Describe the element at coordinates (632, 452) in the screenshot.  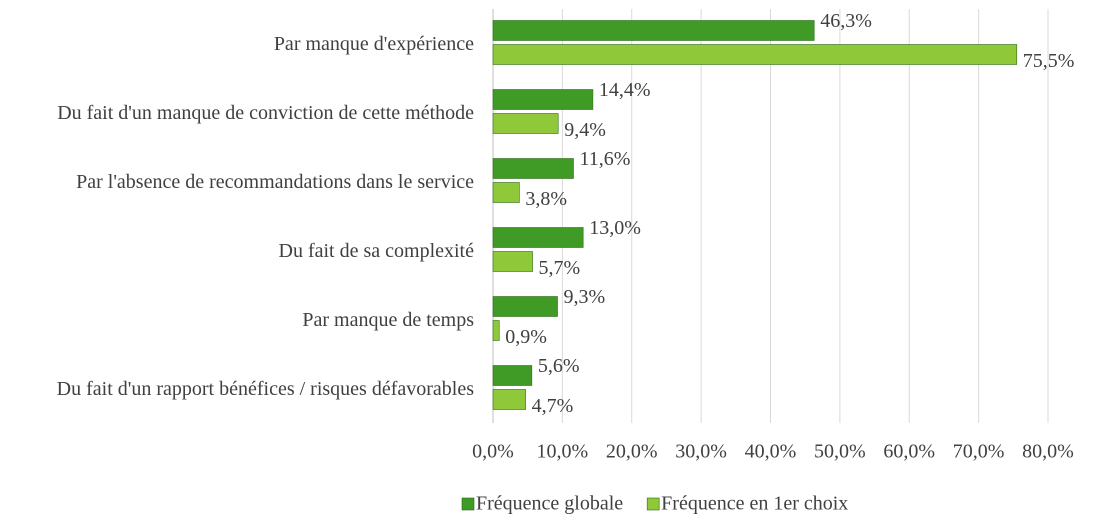
I see `x-tick-label: 20,0%` at that location.